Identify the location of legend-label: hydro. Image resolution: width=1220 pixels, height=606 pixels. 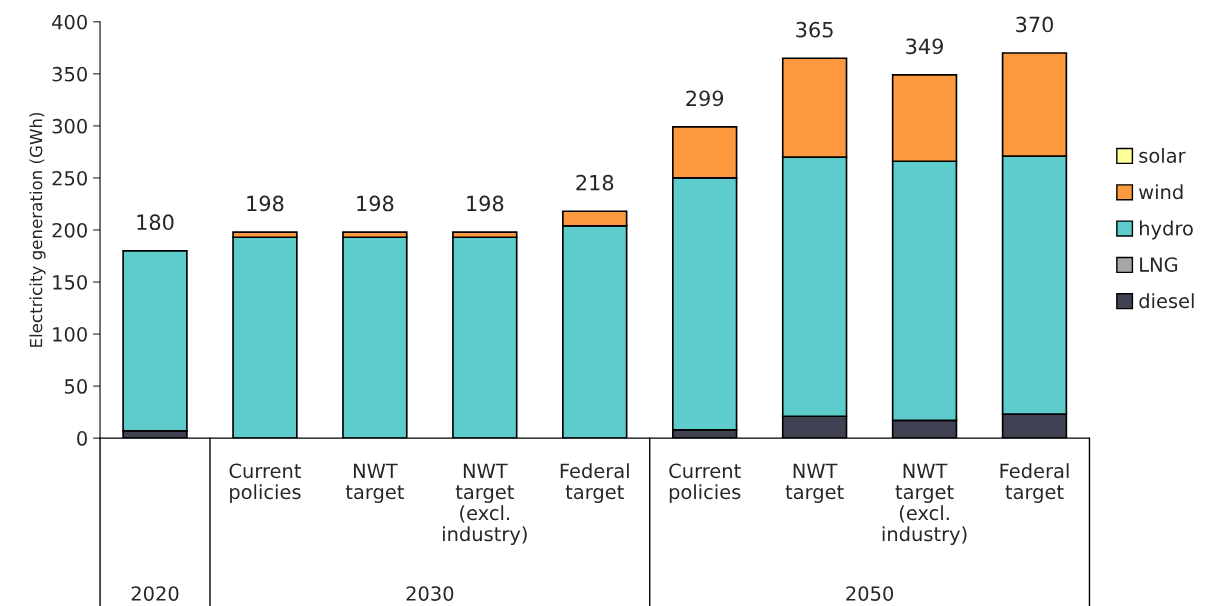
(1166, 230).